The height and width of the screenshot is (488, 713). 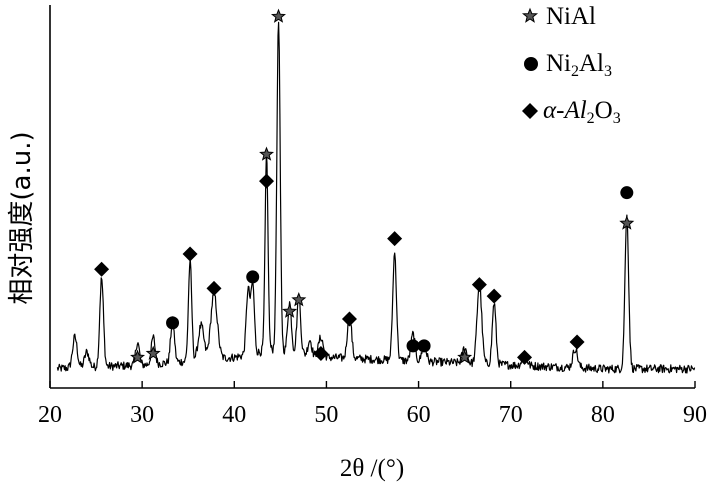 What do you see at coordinates (372, 468) in the screenshot?
I see `x-axis-label: 2θ /(°)` at bounding box center [372, 468].